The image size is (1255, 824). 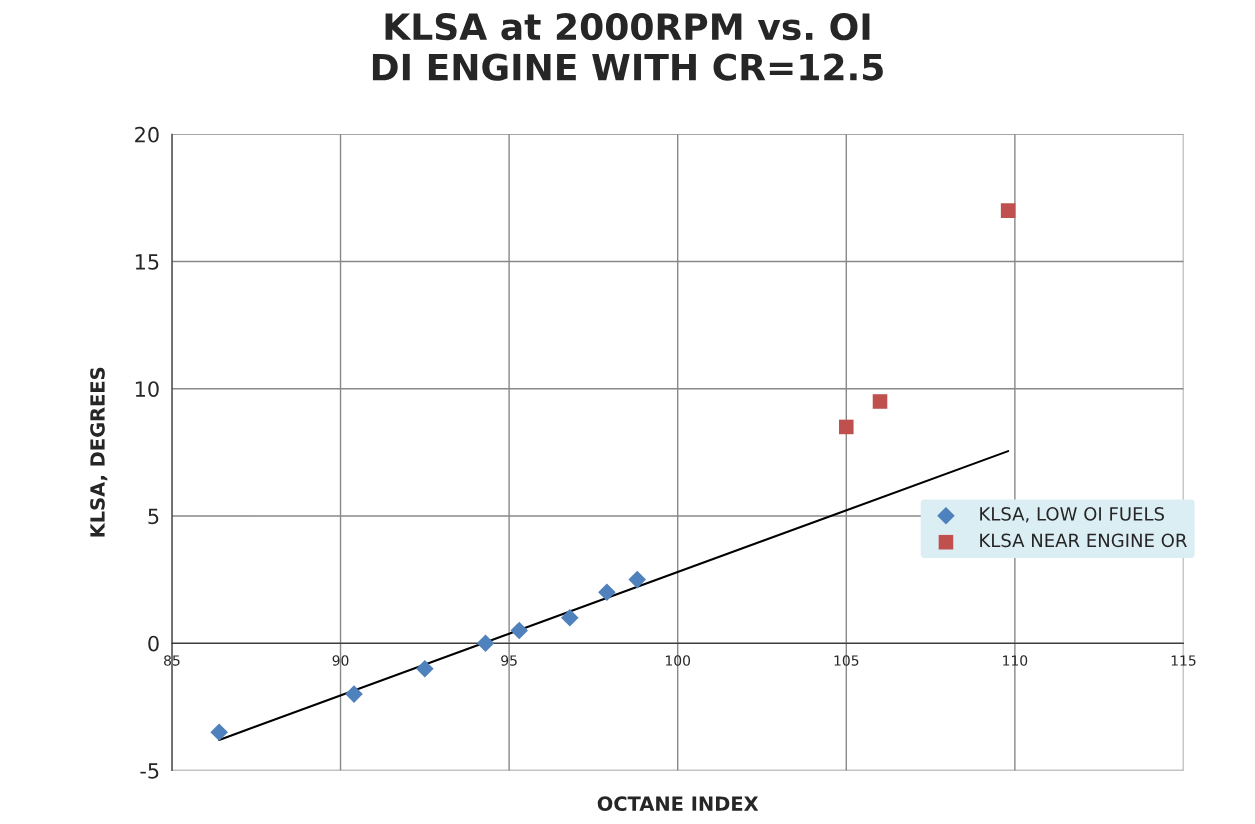 I want to click on y-tick-label: 20, so click(x=147, y=134).